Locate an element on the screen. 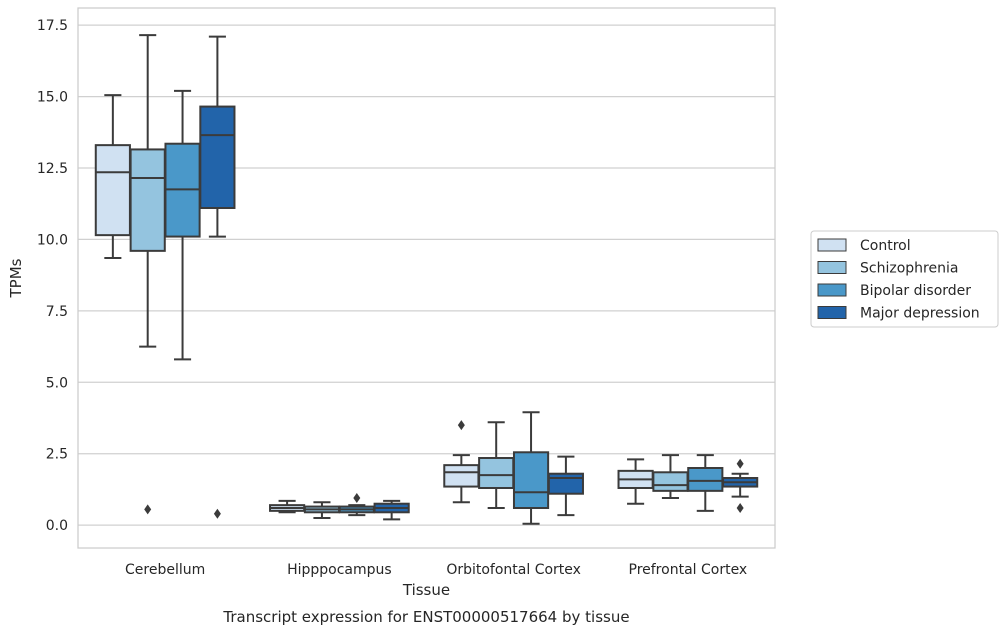 This screenshot has width=1007, height=634. legend-label: Major depression is located at coordinates (920, 314).